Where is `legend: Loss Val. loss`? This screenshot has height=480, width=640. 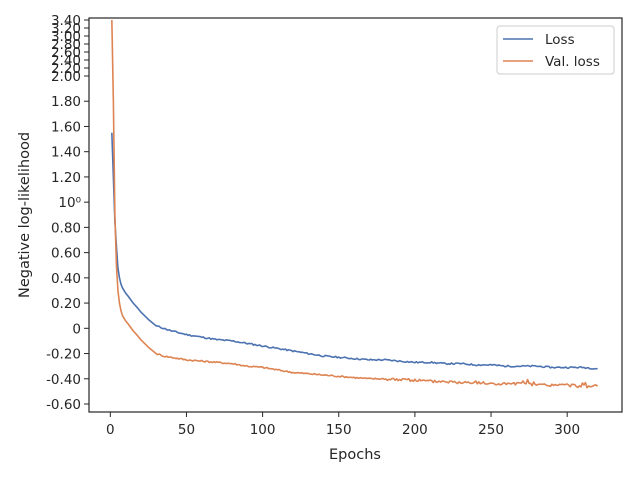
legend: Loss Val. loss is located at coordinates (555, 50).